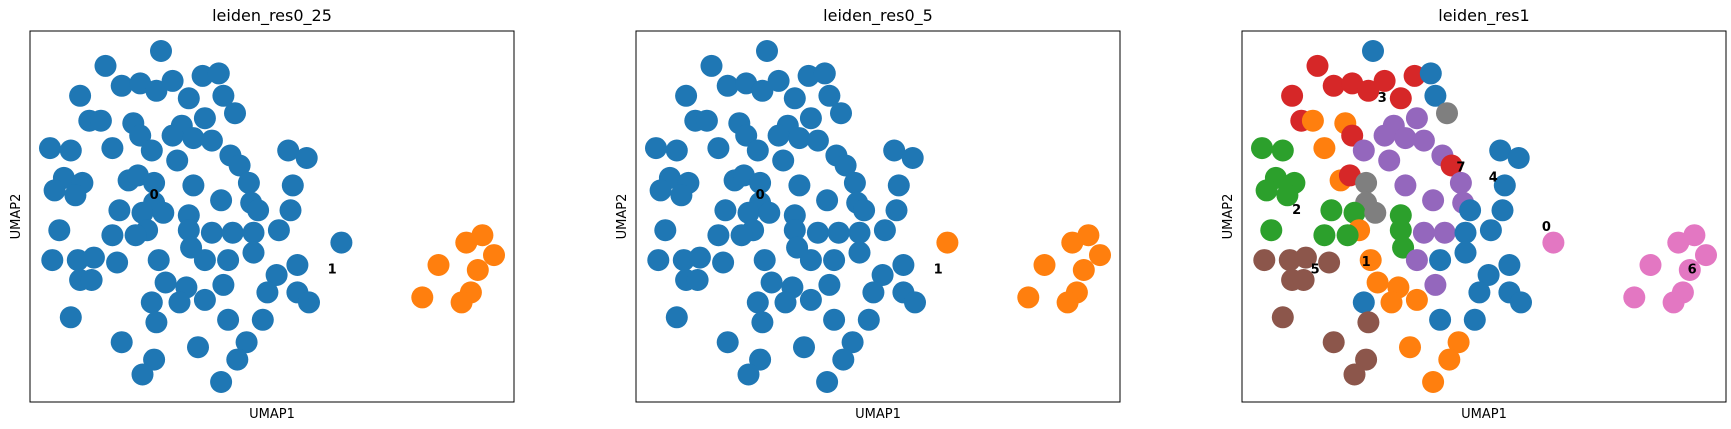  What do you see at coordinates (1483, 16) in the screenshot?
I see `panel-3-title: leiden_res1` at bounding box center [1483, 16].